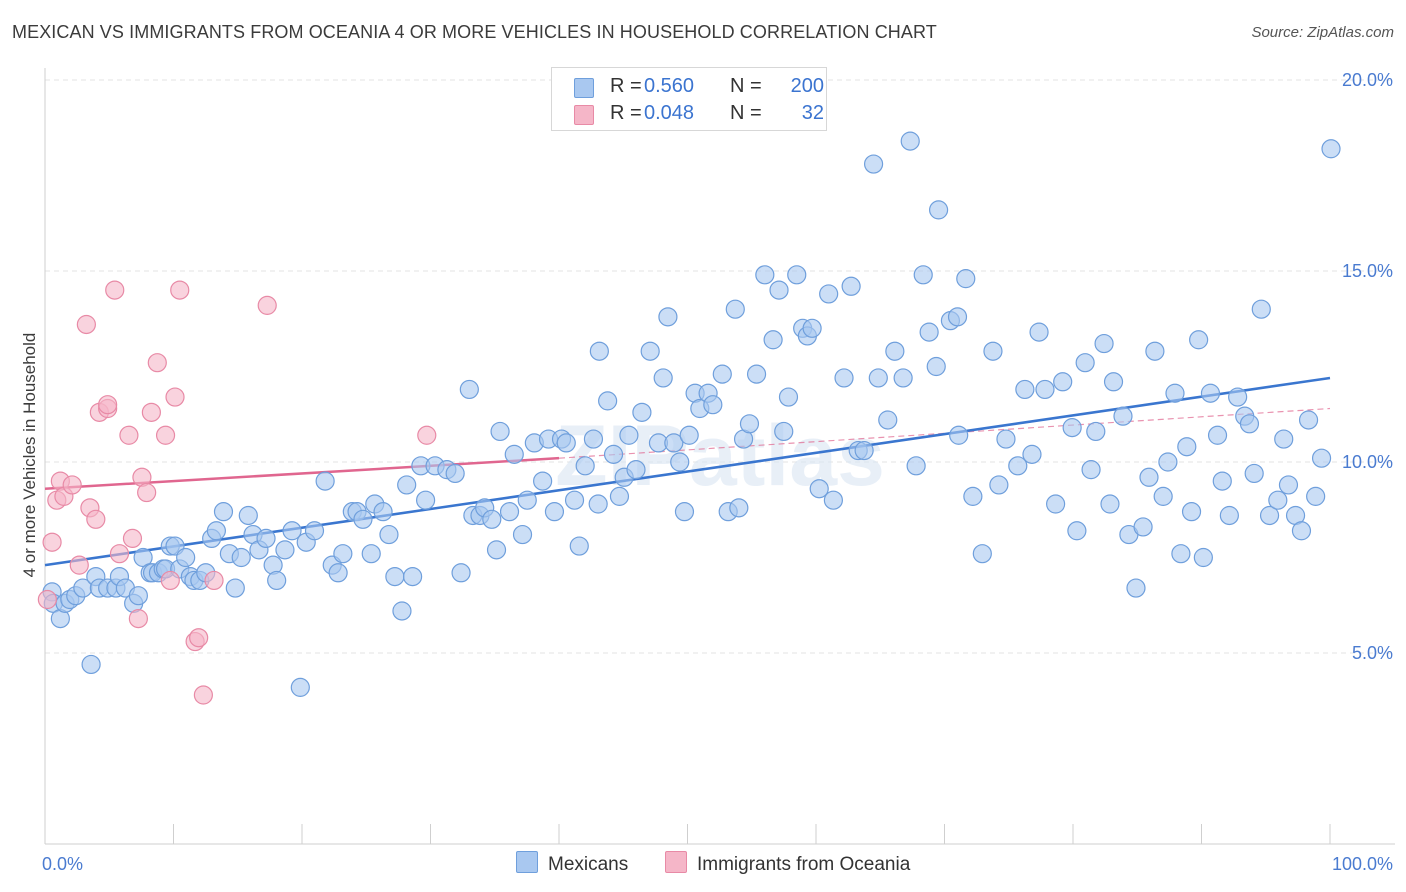 The image size is (1406, 892). I want to click on series-oceania, so click(237, 492).